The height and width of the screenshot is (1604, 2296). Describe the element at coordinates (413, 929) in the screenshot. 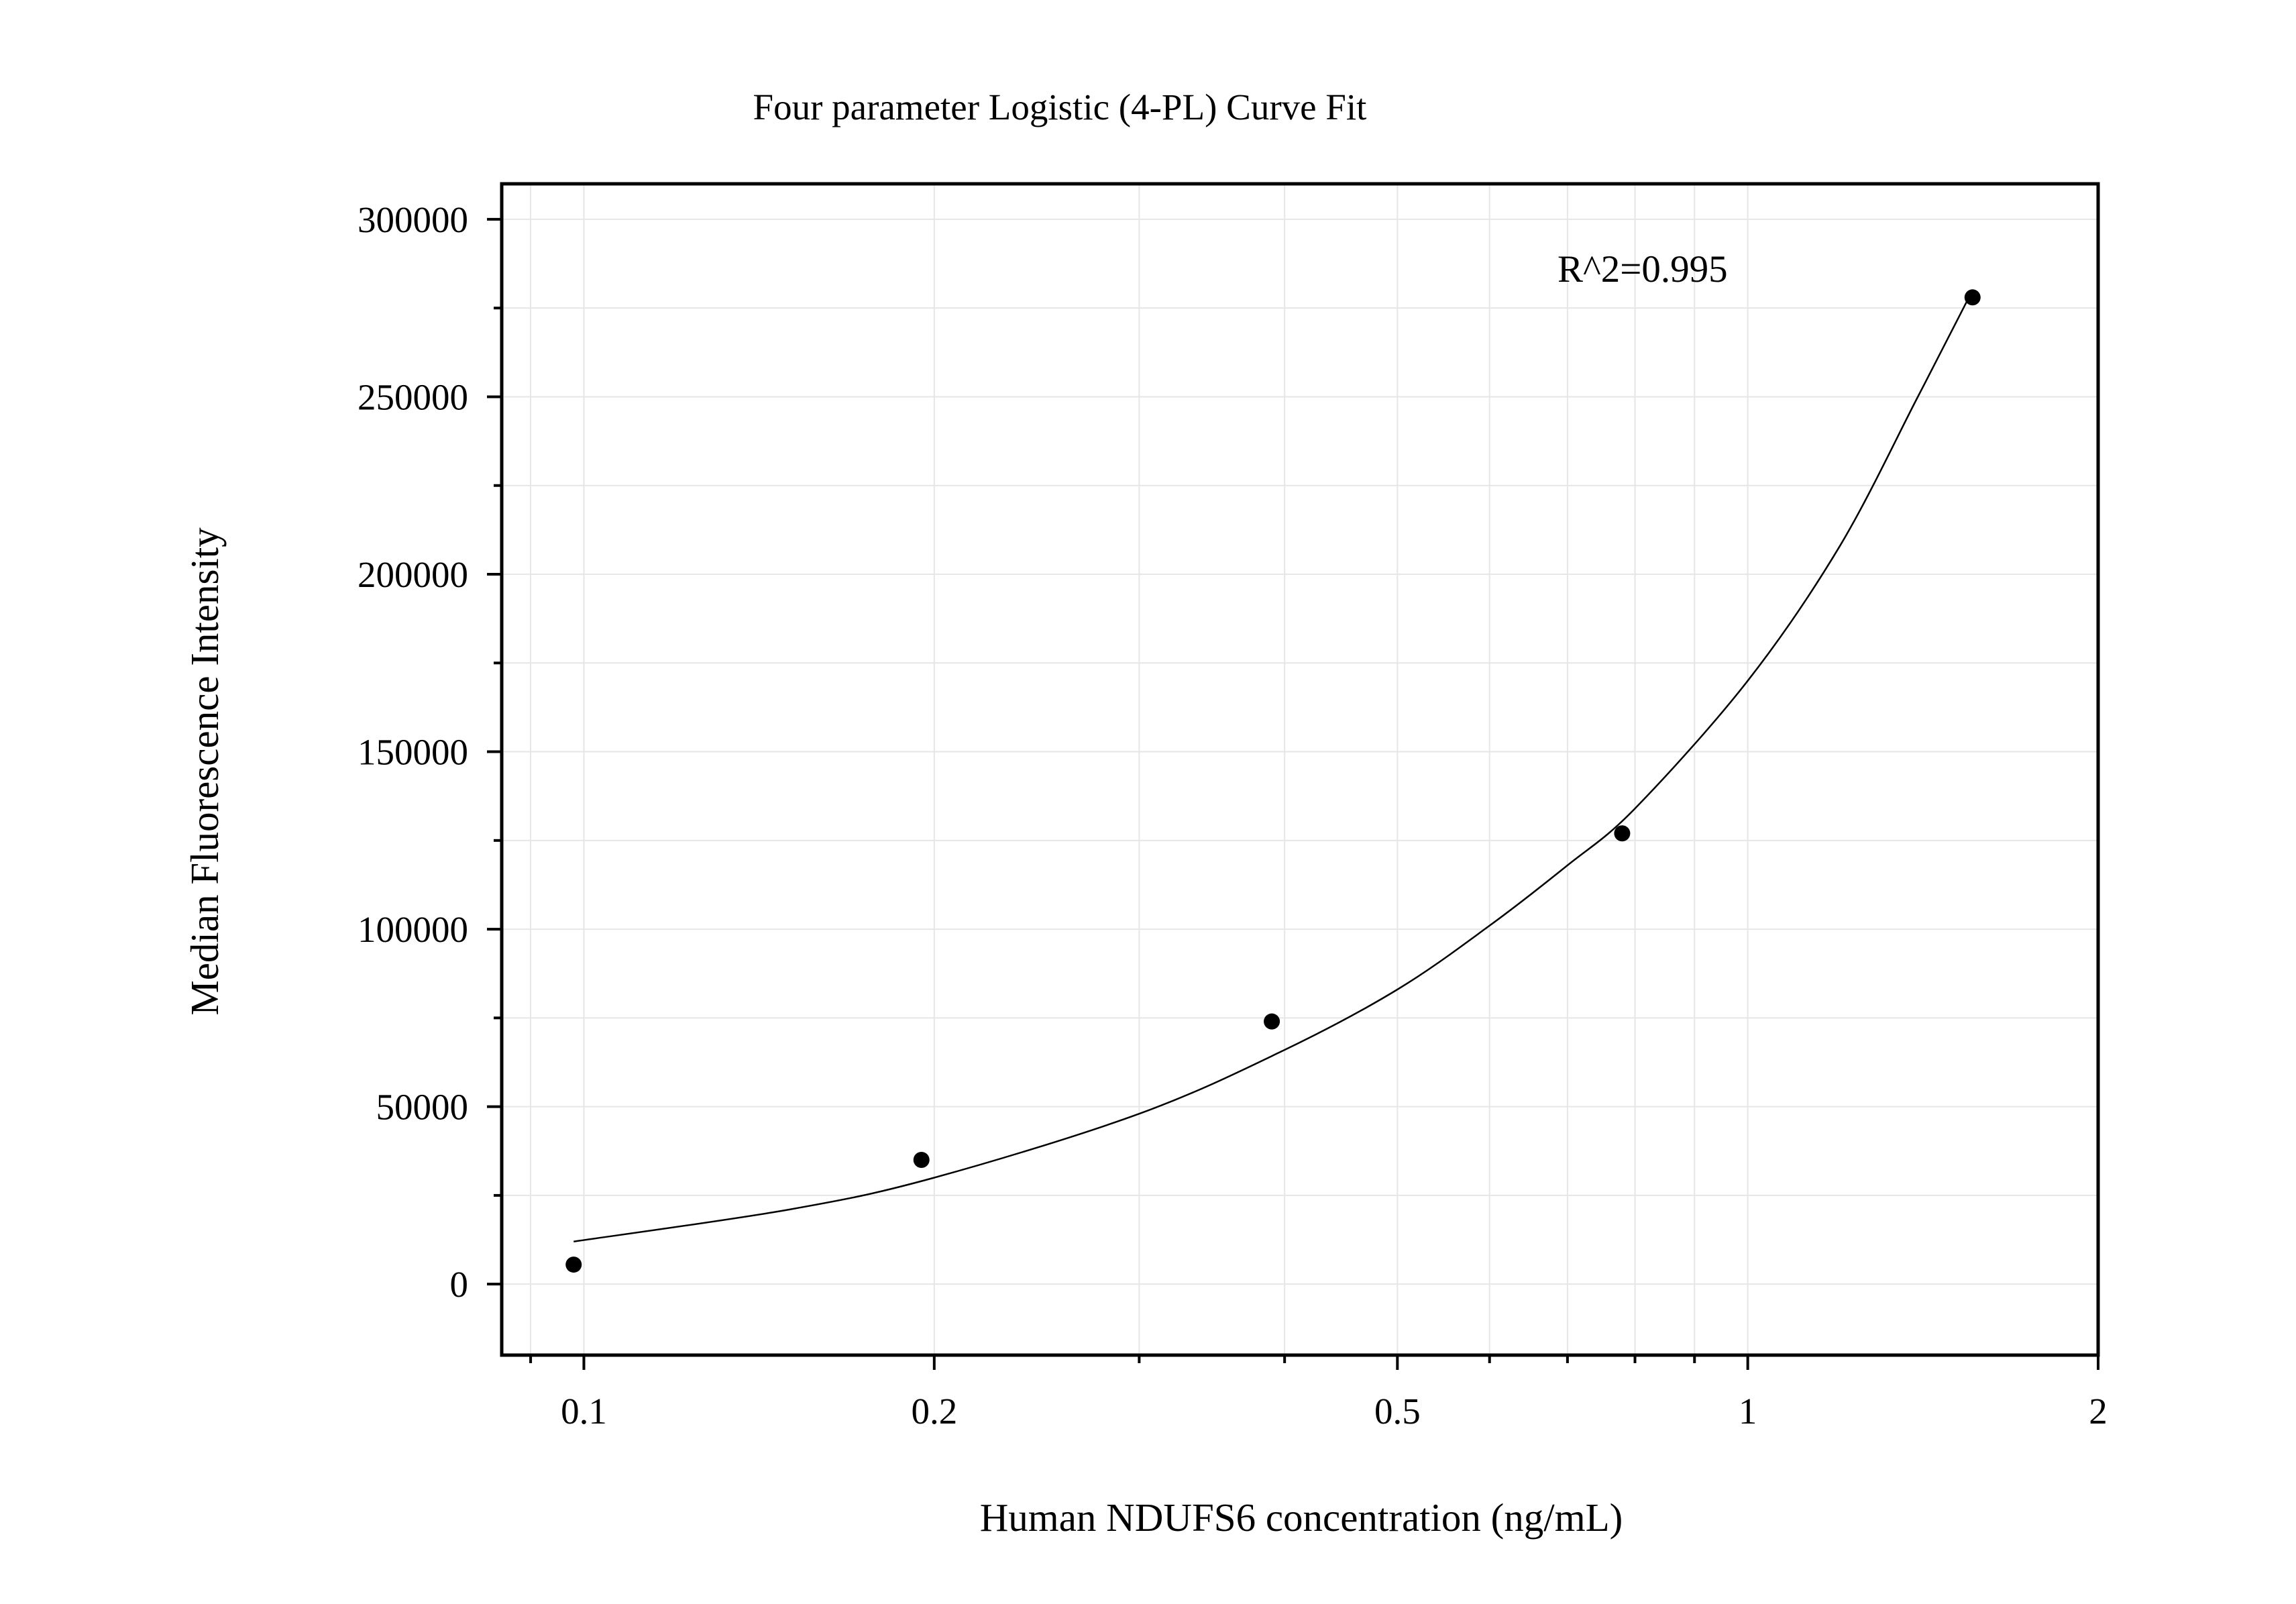

I see `y-tick-label: 100000` at that location.